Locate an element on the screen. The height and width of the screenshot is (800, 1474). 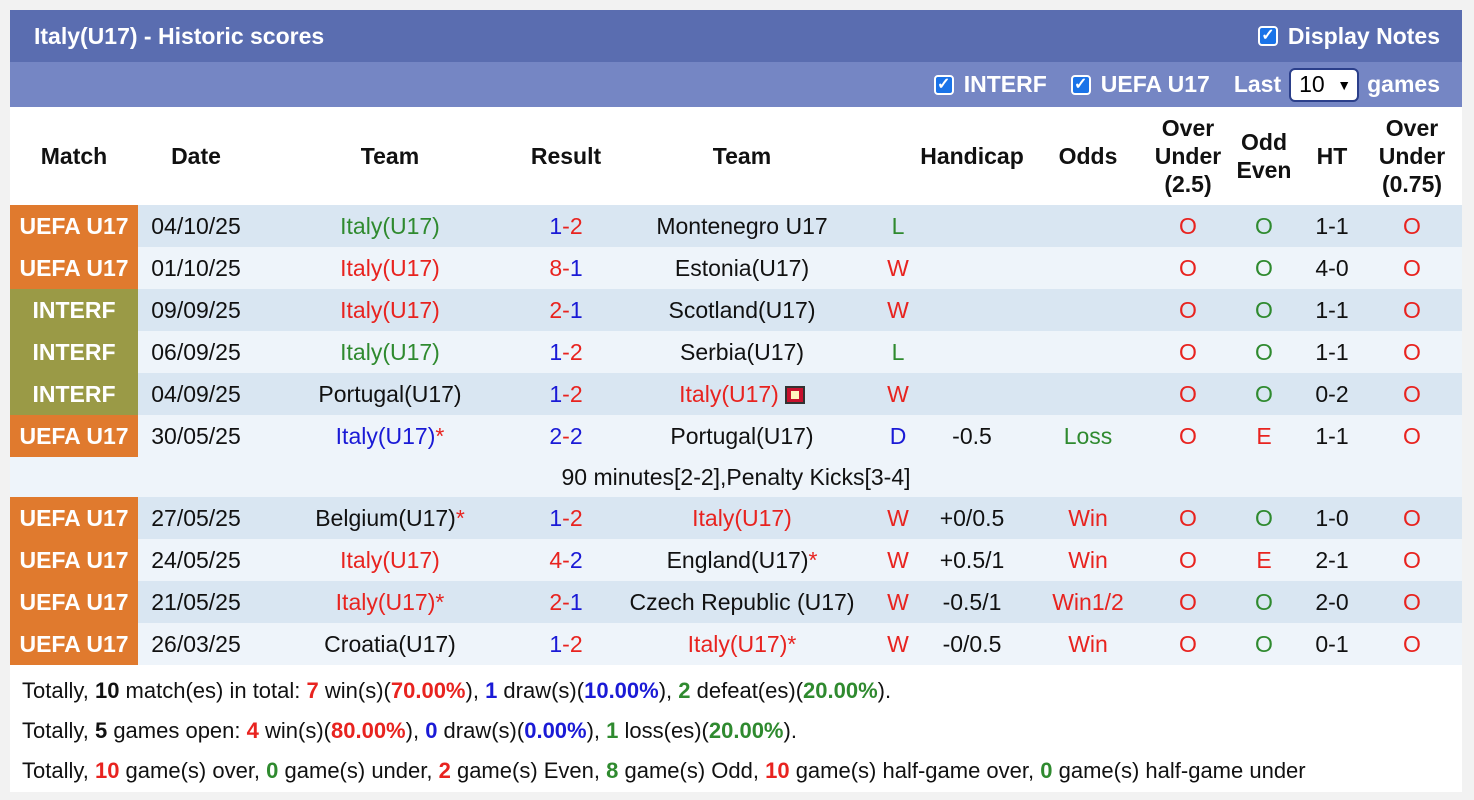
away-team: Scotland(U17) is located at coordinates (742, 310).